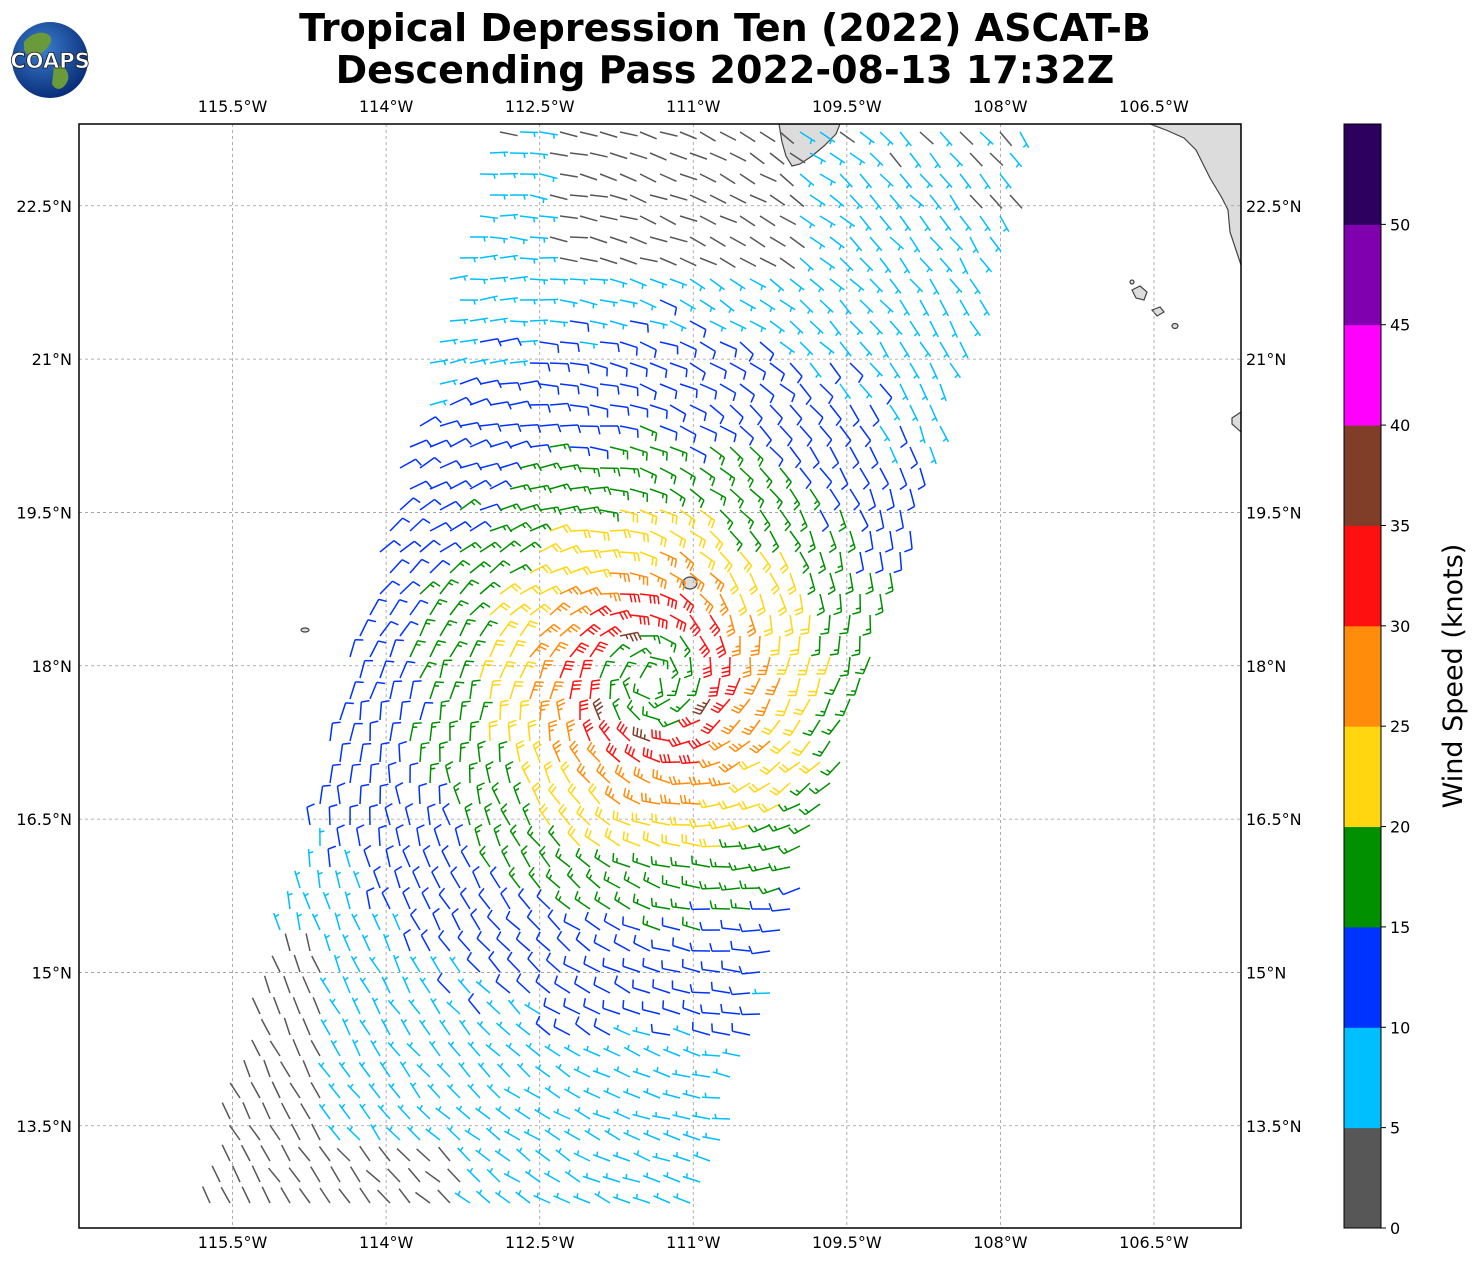 This screenshot has height=1264, width=1480. Describe the element at coordinates (1400, 1027) in the screenshot. I see `colorbar-tick-label: 10` at that location.